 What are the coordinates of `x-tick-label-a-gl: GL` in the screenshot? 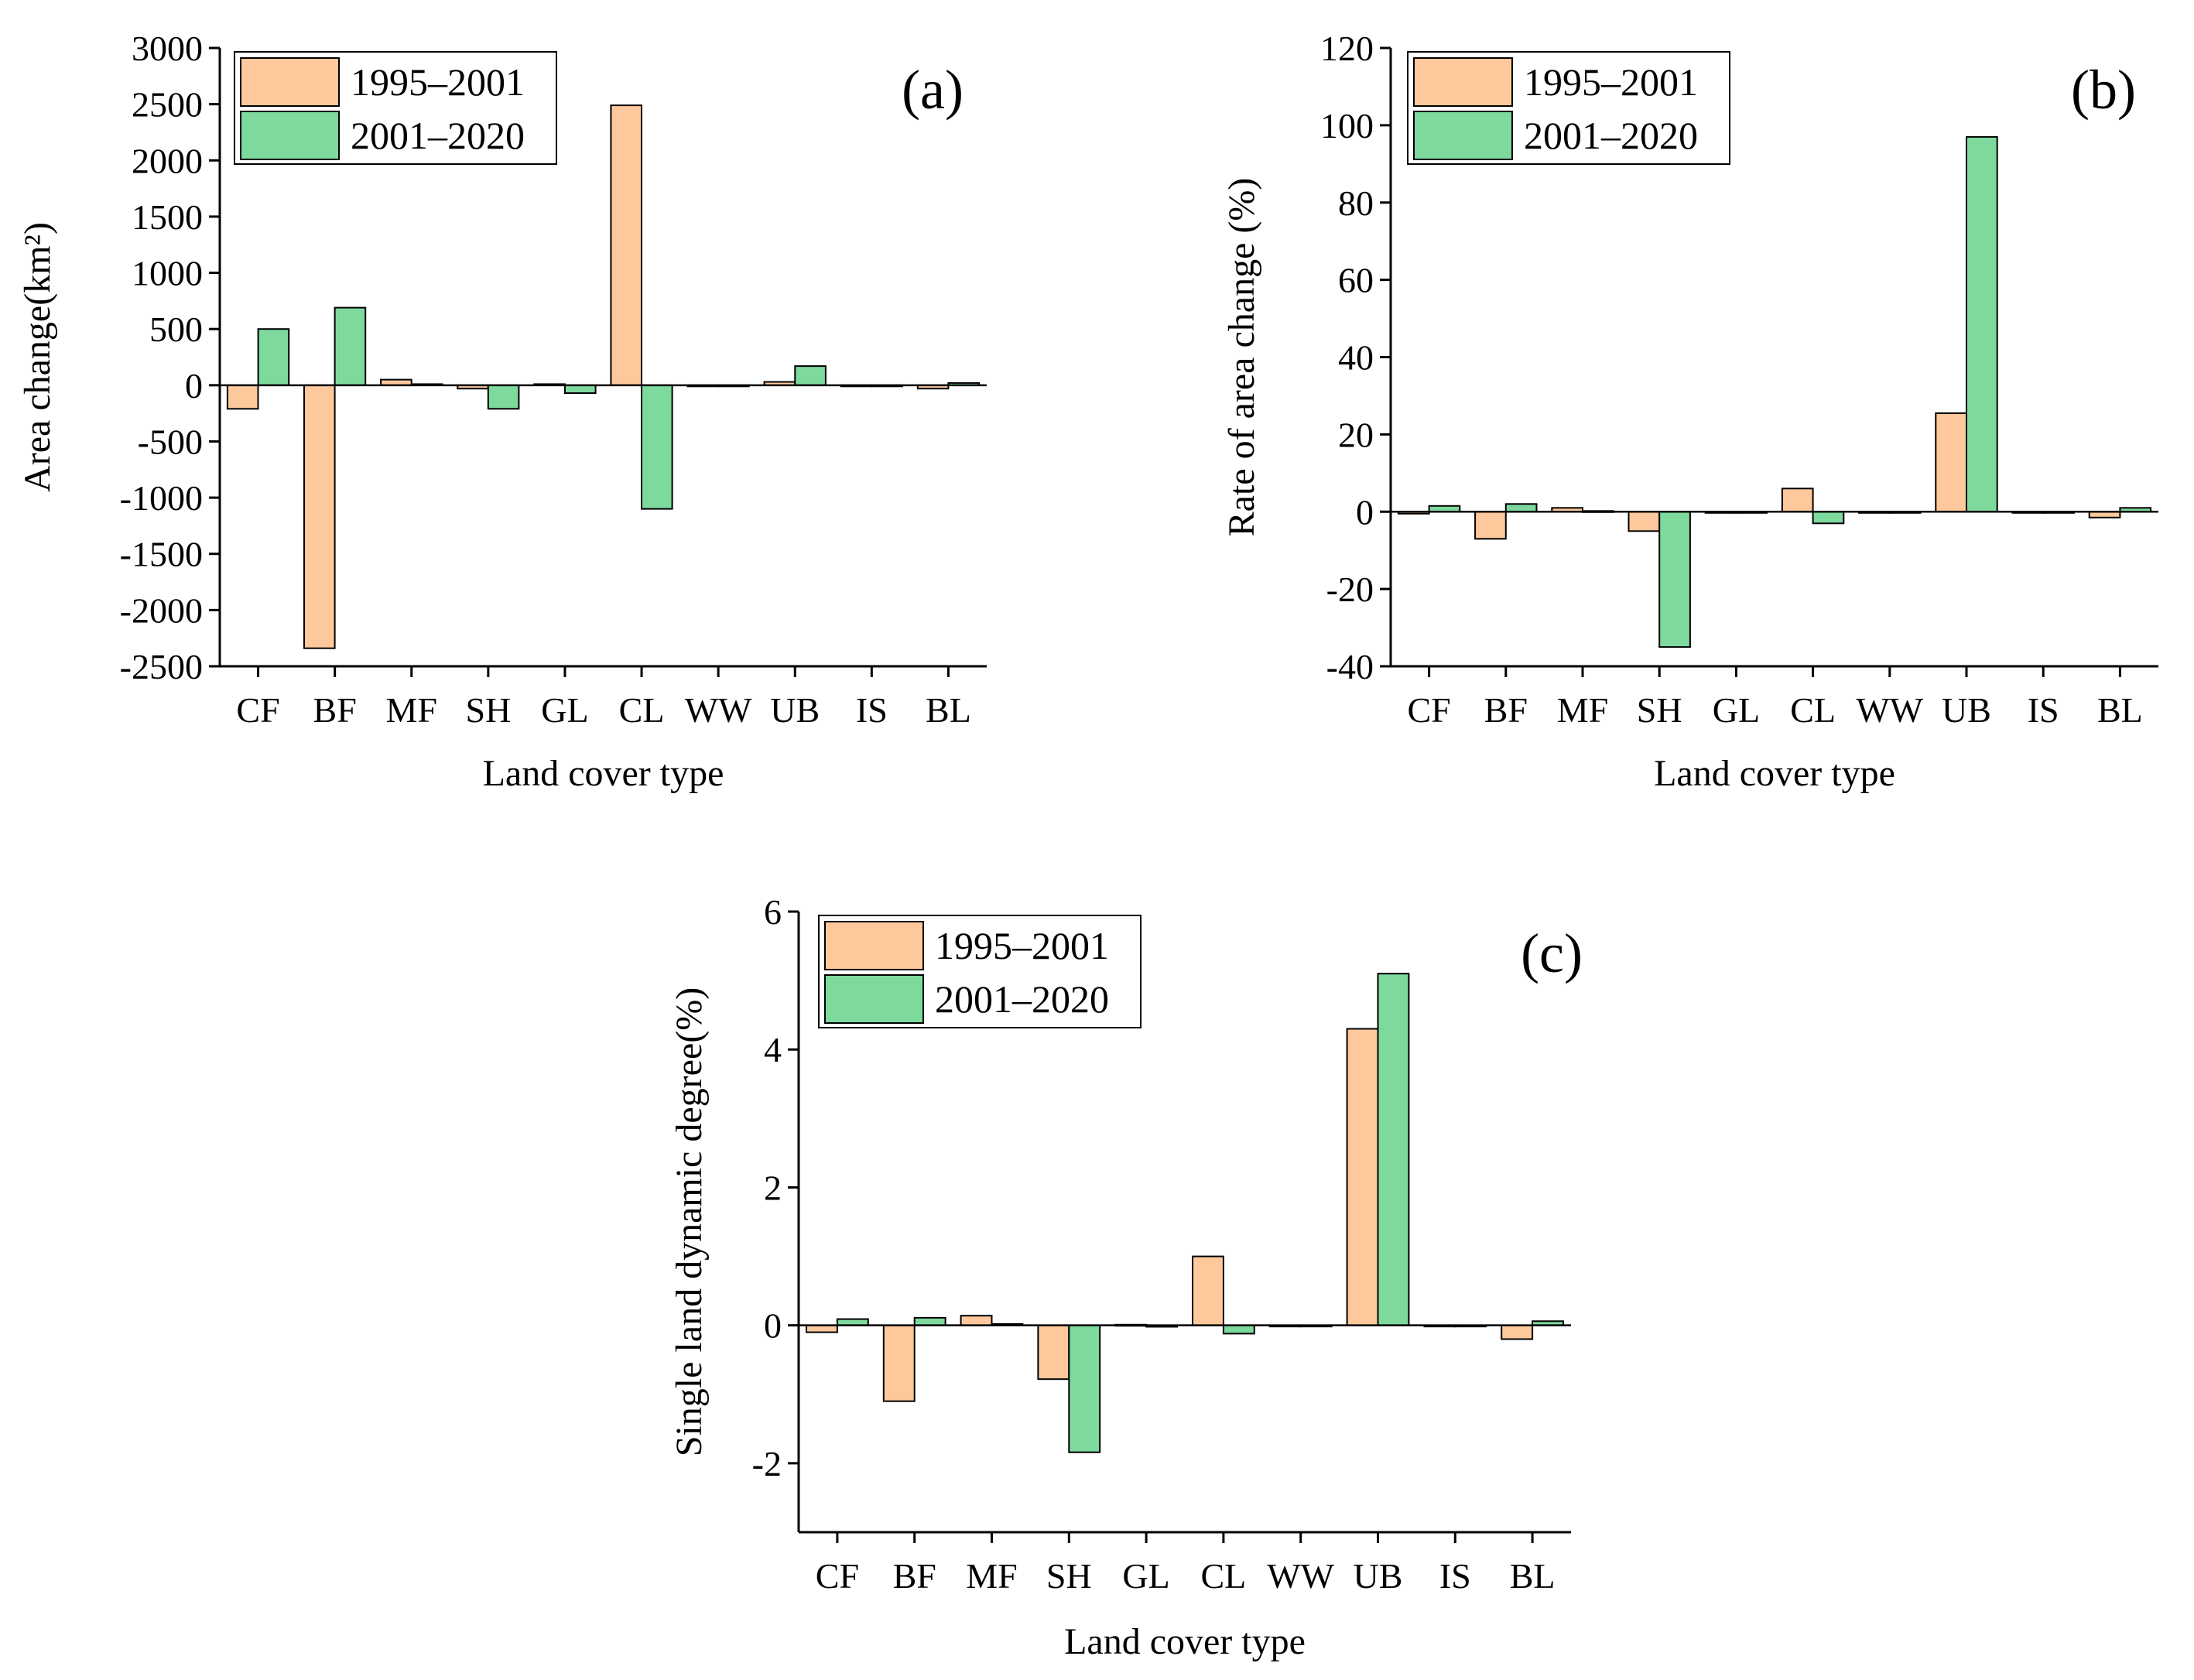 It's located at (564, 710).